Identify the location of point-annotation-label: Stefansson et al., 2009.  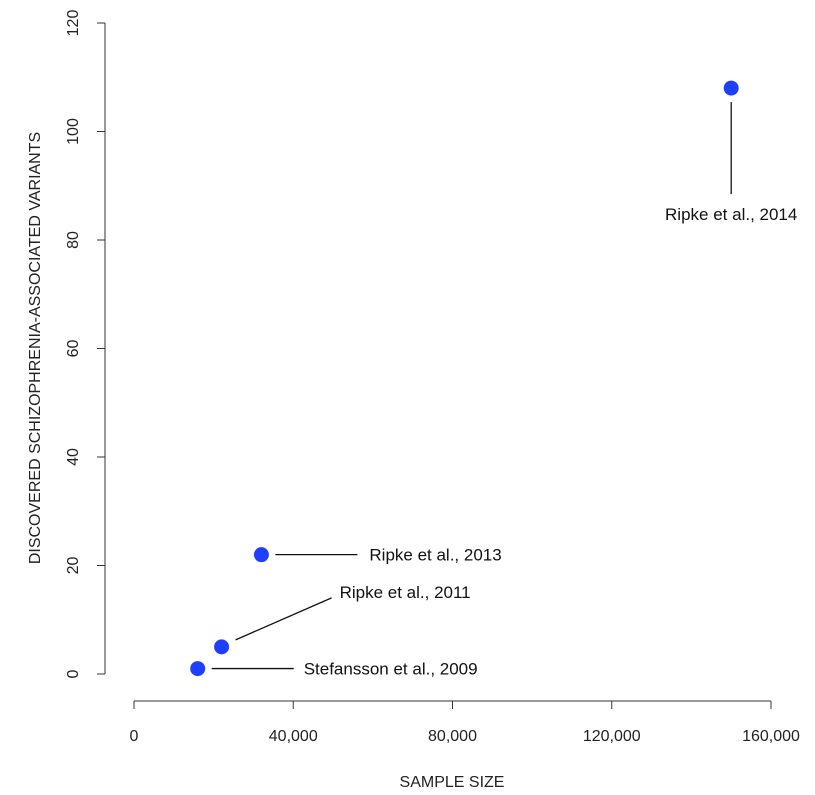
(391, 669).